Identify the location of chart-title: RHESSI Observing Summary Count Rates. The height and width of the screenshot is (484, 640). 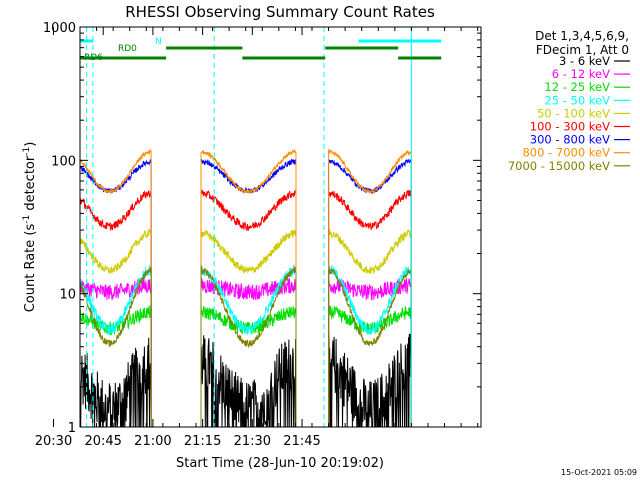
(280, 12).